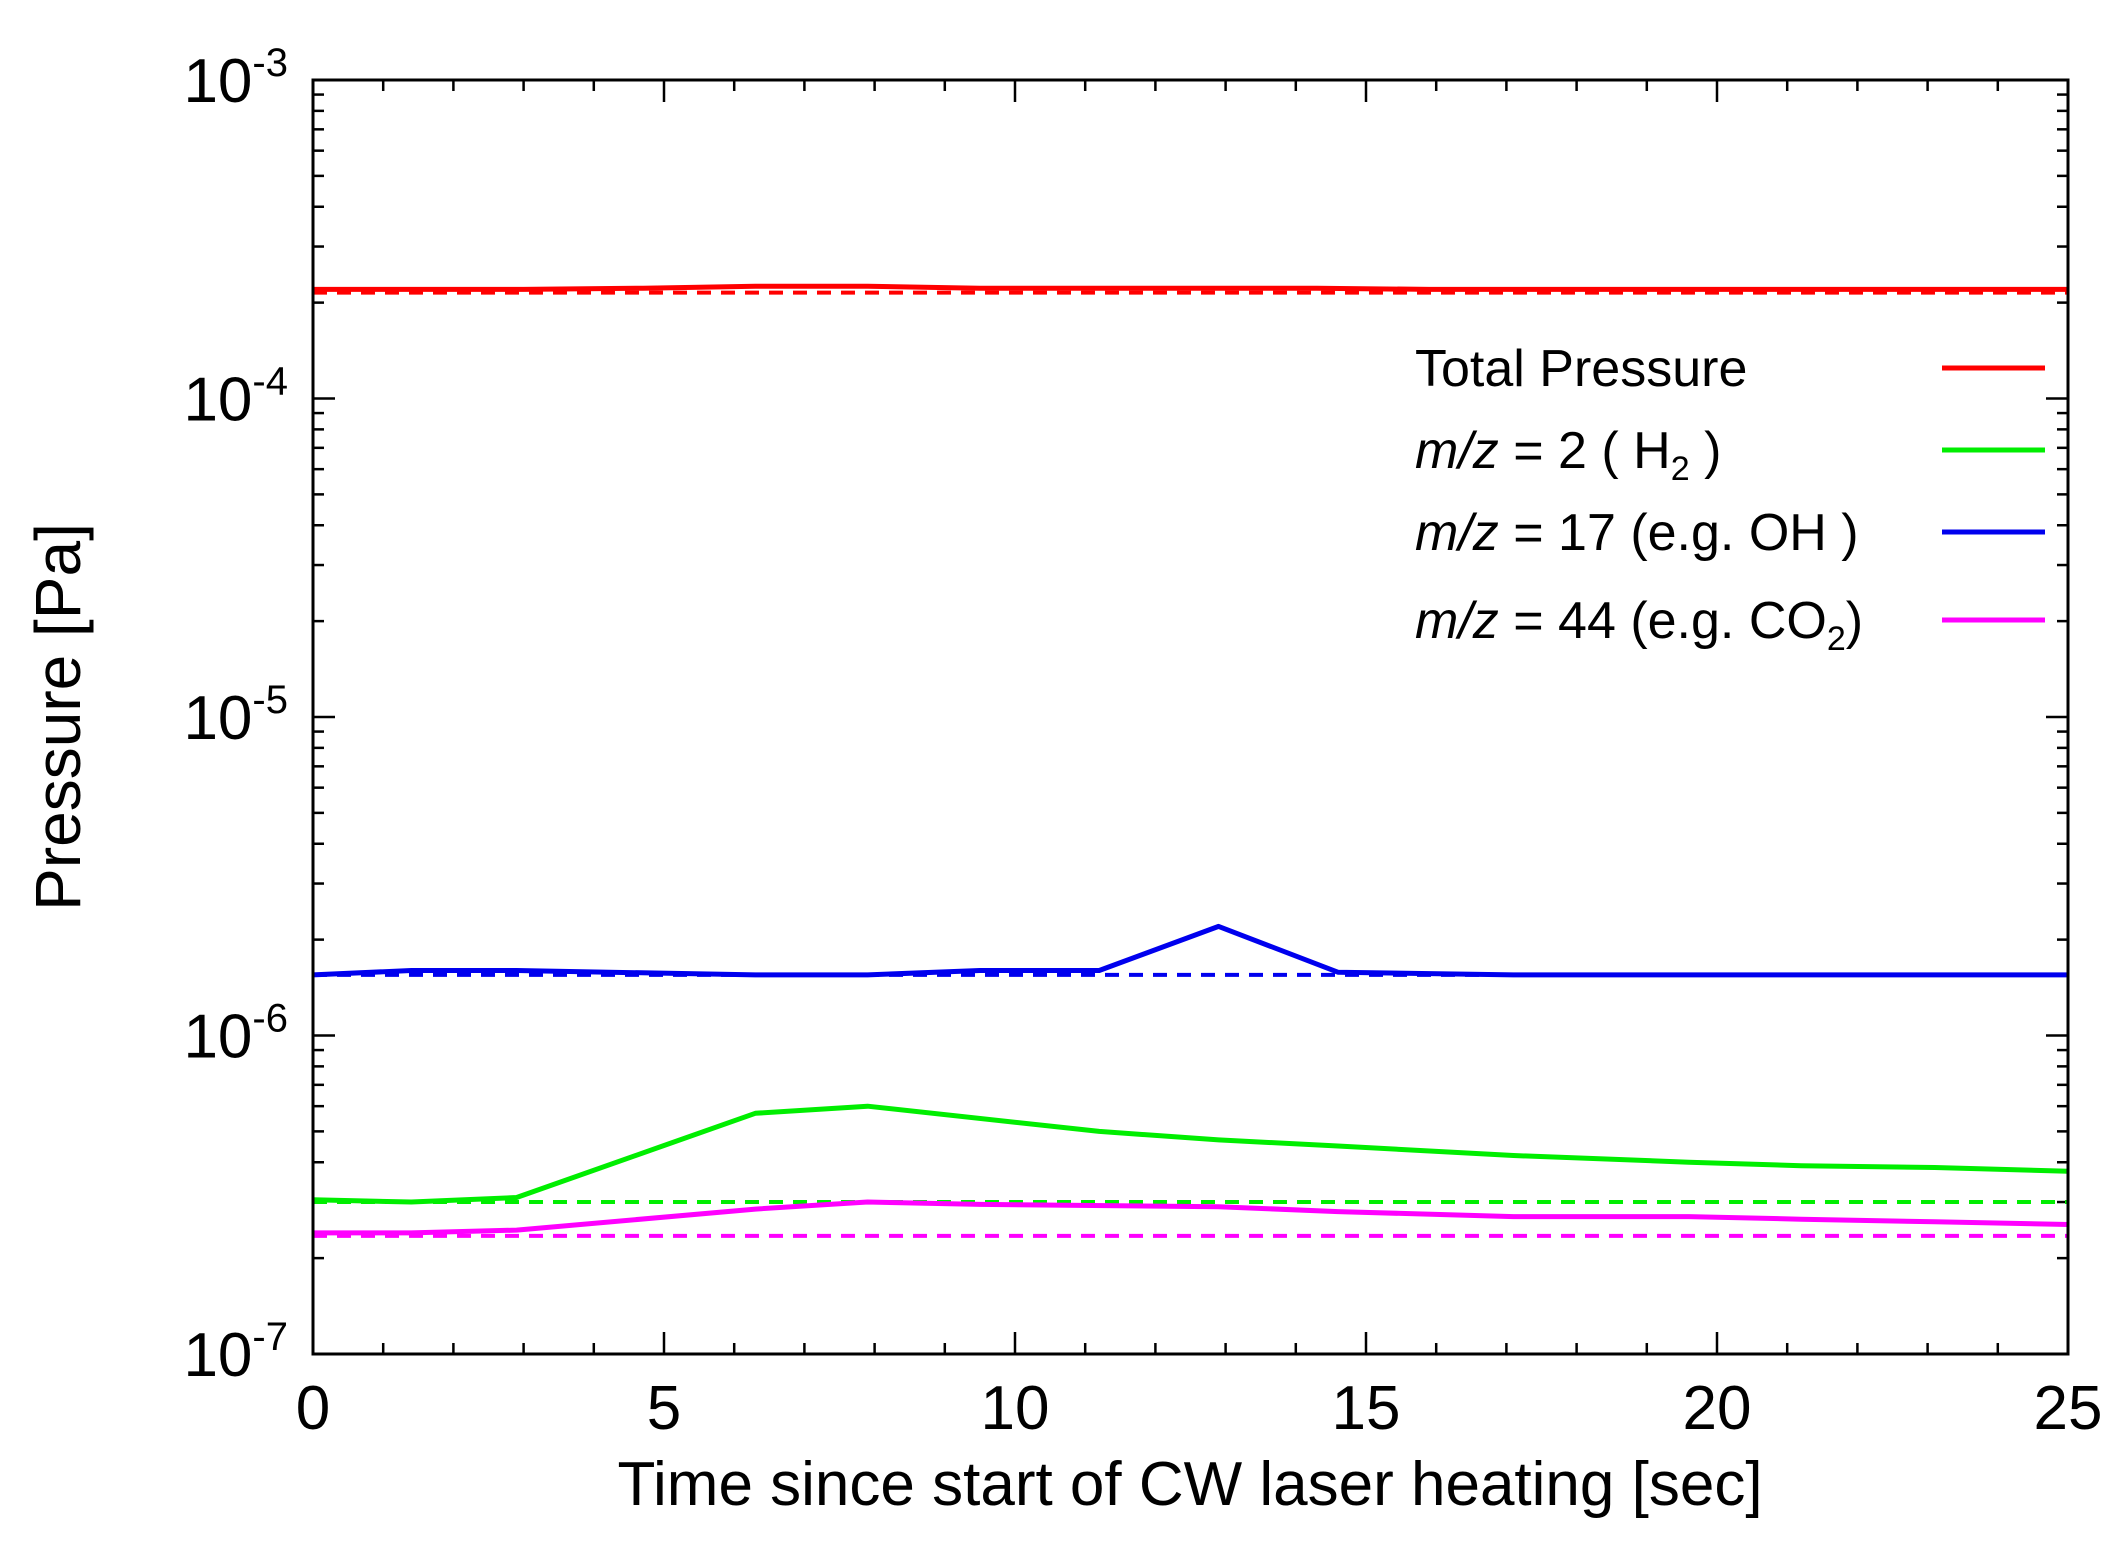 The image size is (2122, 1544). I want to click on x-tick-label: 20, so click(1717, 1408).